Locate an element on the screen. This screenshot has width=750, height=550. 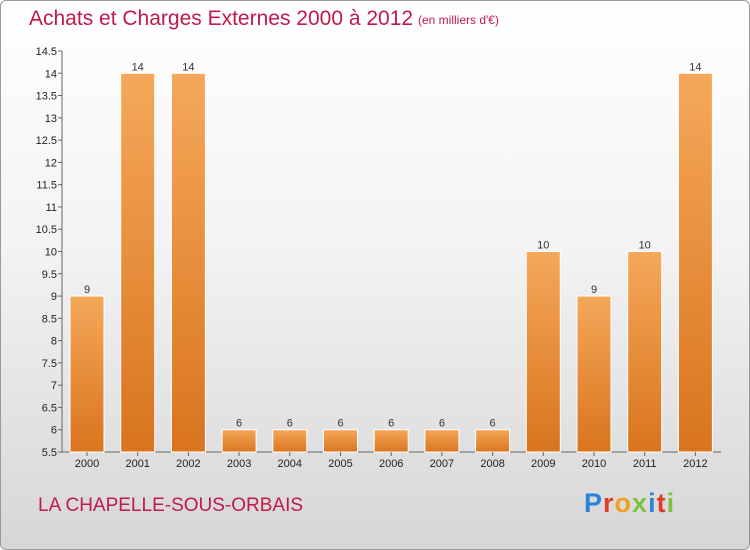
y-tick-label: 9 is located at coordinates (54, 297).